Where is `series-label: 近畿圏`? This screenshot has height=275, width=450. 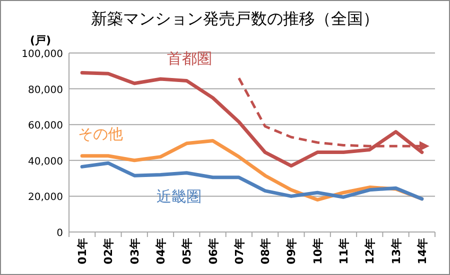
series-label: 近畿圏 is located at coordinates (179, 197).